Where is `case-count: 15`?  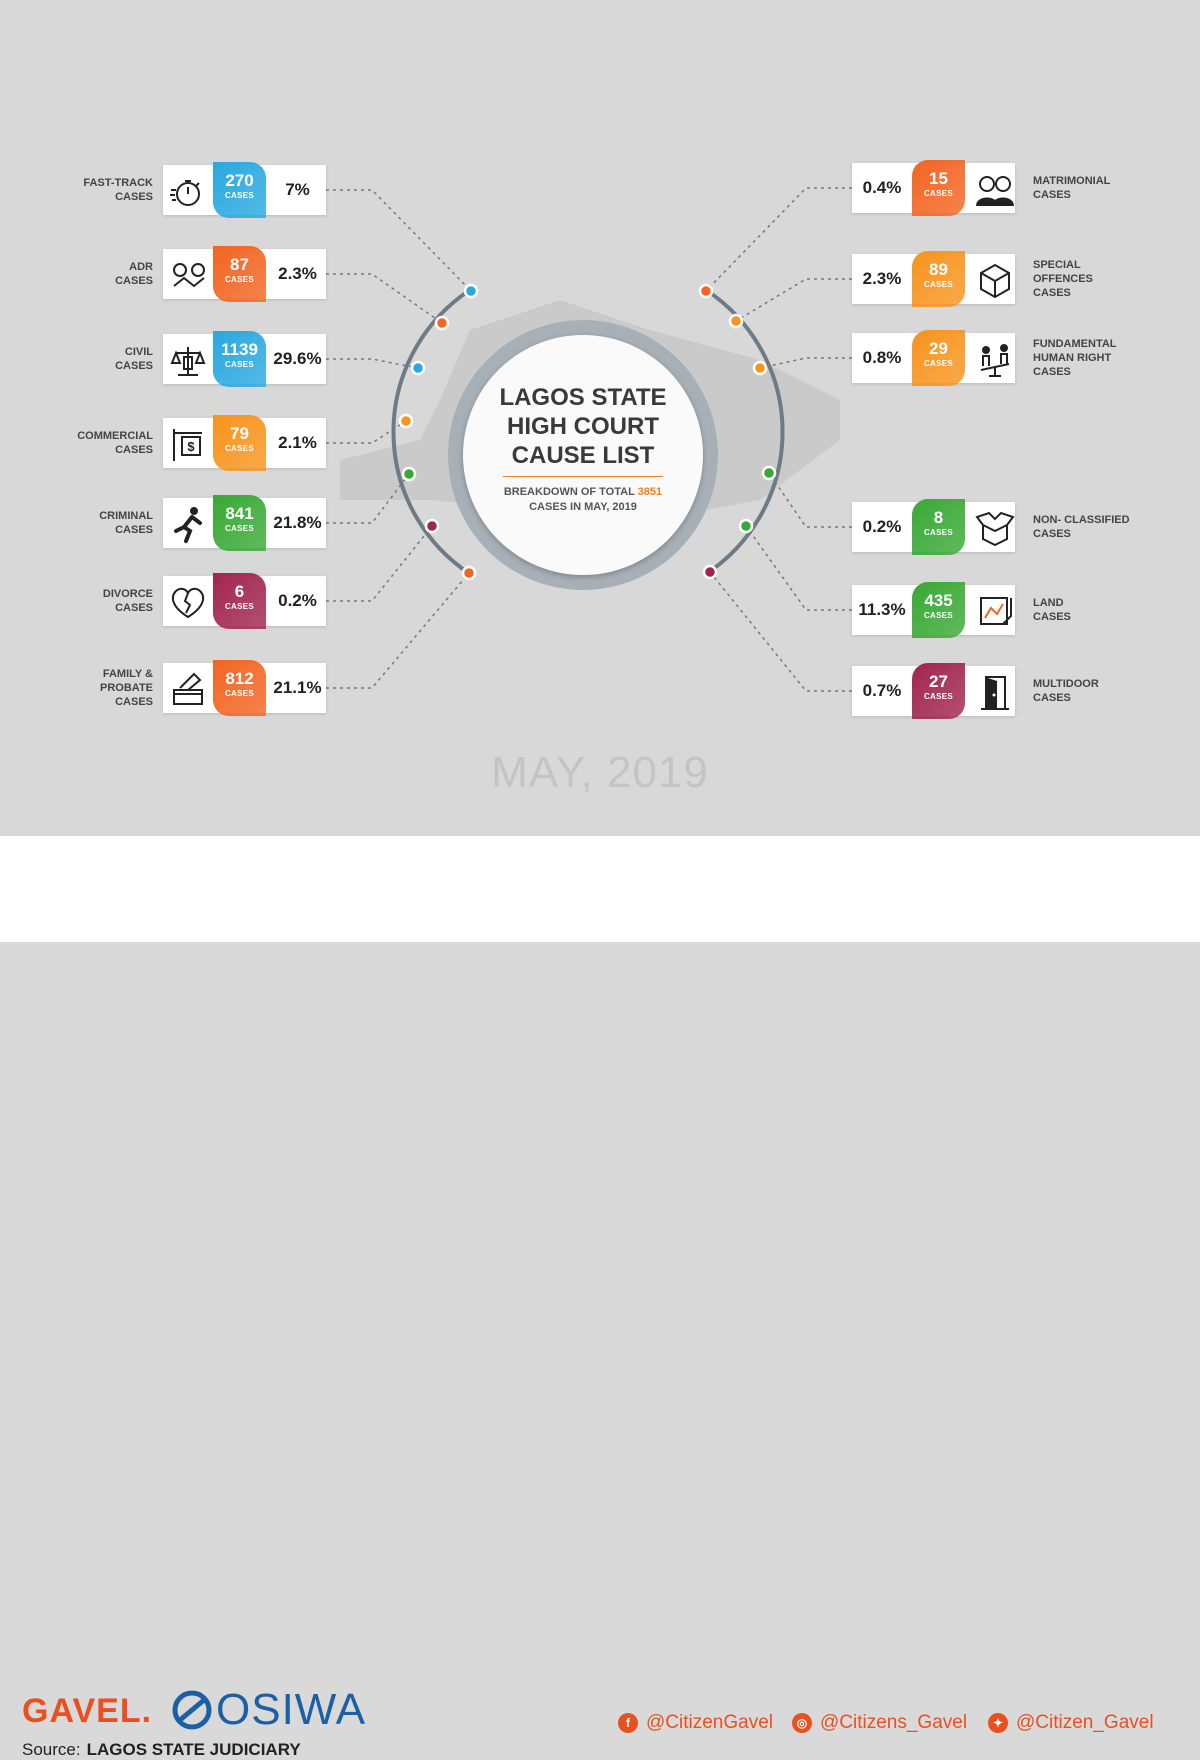
case-count: 15 is located at coordinates (938, 178).